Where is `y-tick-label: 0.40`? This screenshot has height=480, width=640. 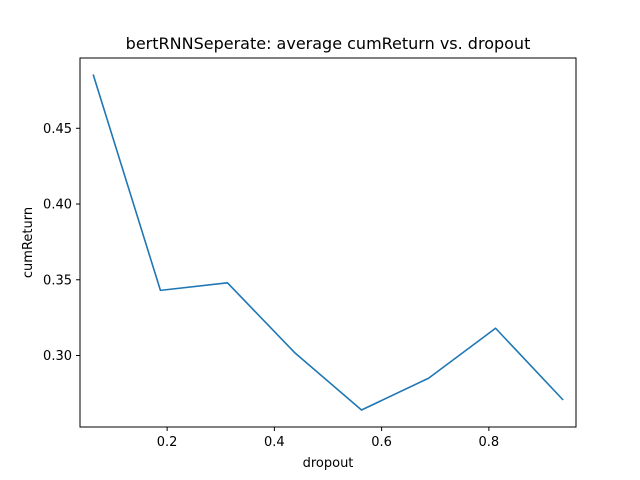
y-tick-label: 0.40 is located at coordinates (57, 205).